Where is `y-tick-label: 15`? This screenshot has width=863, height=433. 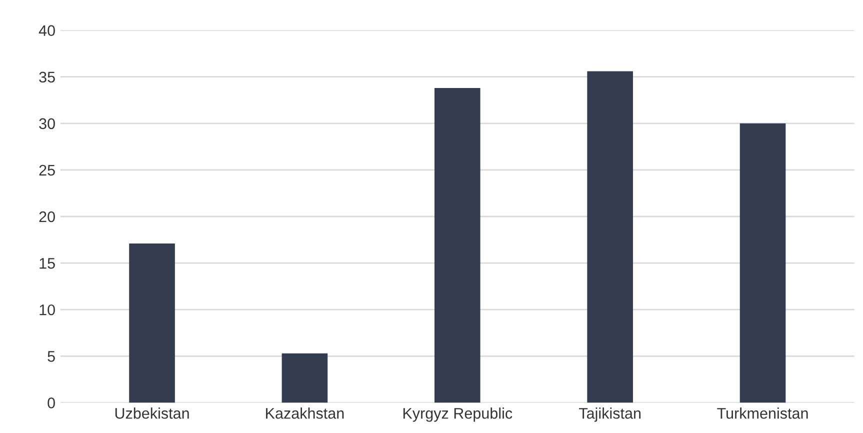
y-tick-label: 15 is located at coordinates (47, 263).